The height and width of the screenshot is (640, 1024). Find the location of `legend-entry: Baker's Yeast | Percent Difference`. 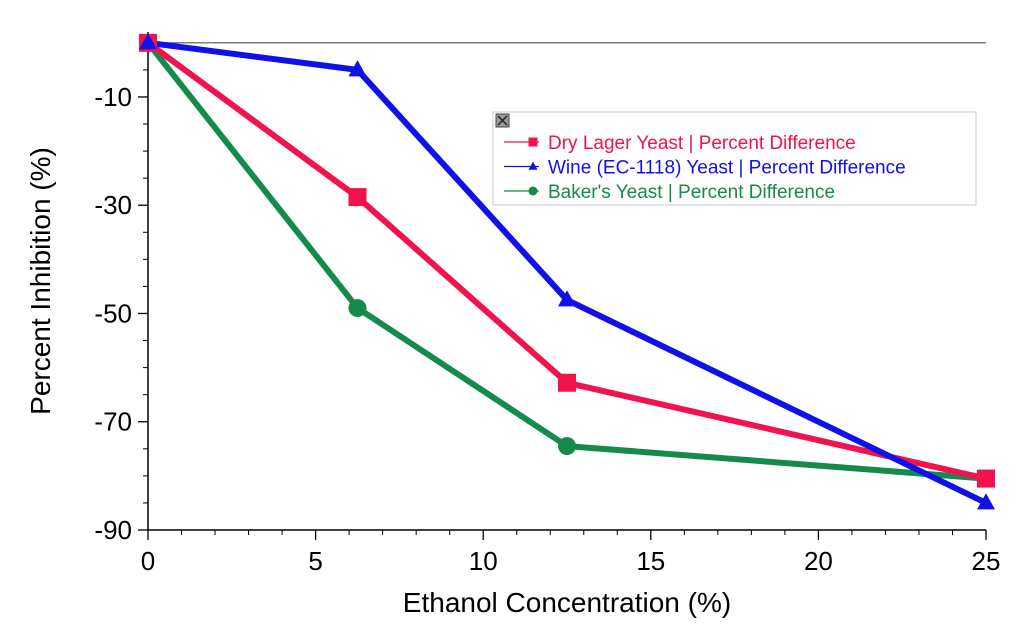

legend-entry: Baker's Yeast | Percent Difference is located at coordinates (669, 192).